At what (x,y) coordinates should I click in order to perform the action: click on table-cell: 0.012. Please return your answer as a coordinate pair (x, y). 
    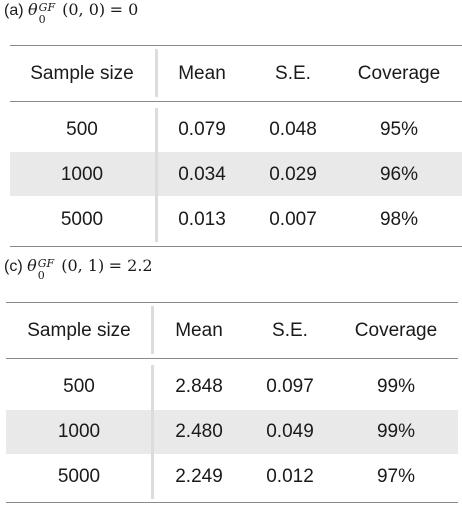
    Looking at the image, I should click on (290, 476).